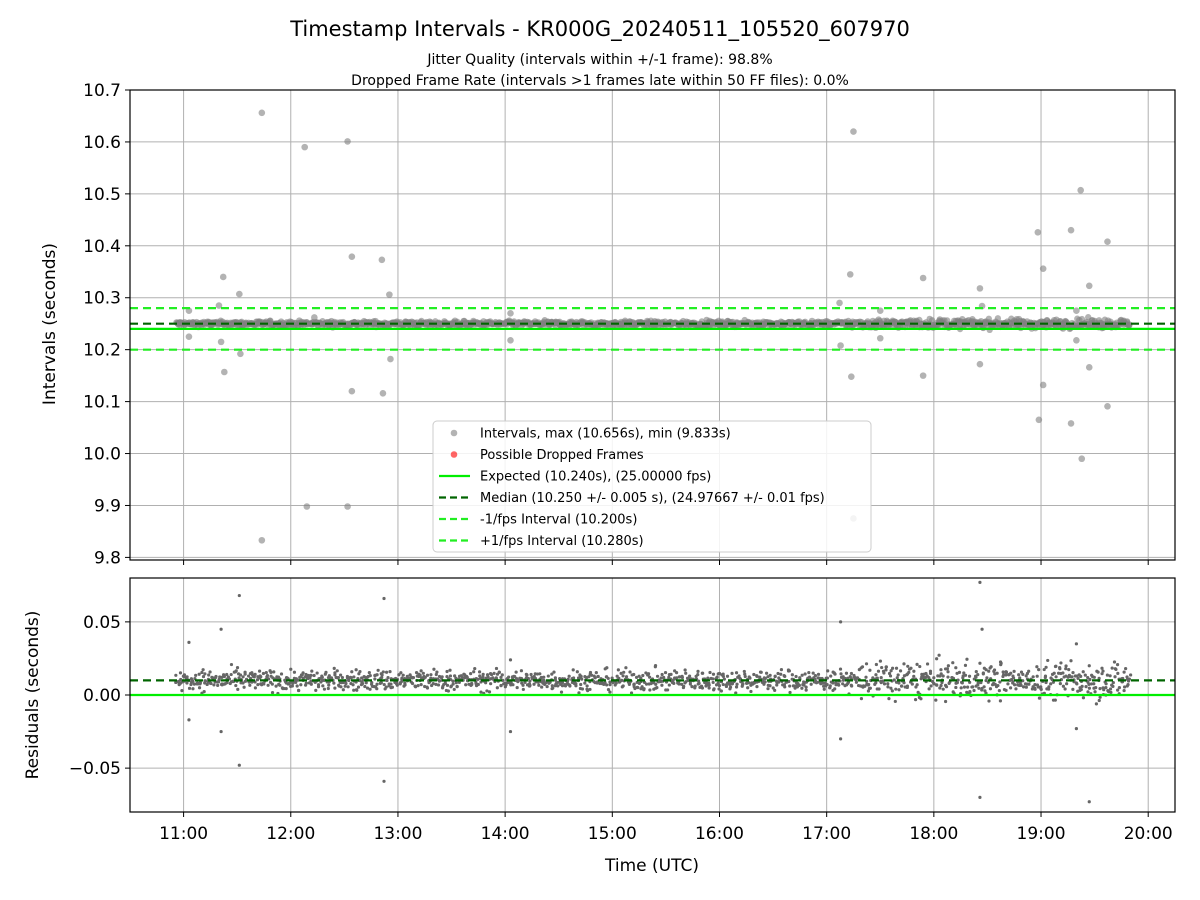 This screenshot has height=900, width=1200. I want to click on legend-label: Intervals, max (10.656s), min (9.833s), so click(605, 434).